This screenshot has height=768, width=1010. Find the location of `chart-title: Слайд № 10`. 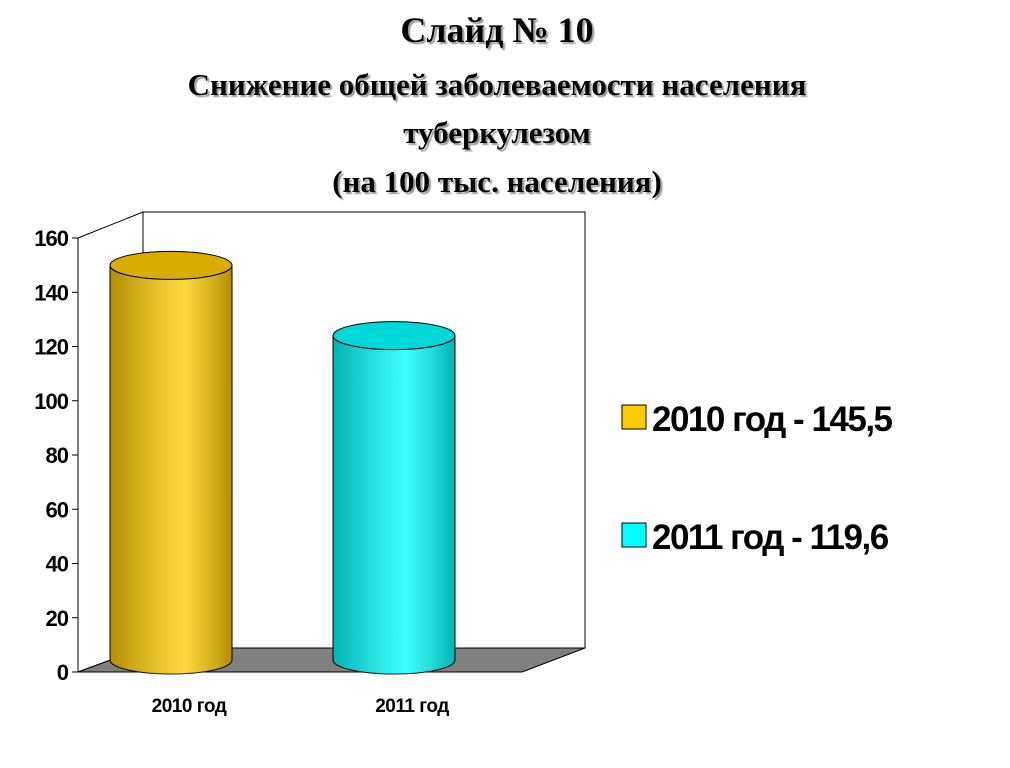

chart-title: Слайд № 10 is located at coordinates (496, 30).